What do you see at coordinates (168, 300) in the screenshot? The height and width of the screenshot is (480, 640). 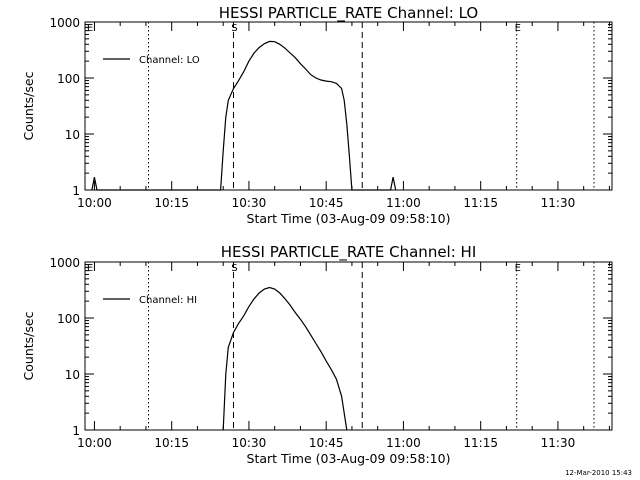 I see `legend-entry: Channel: HI` at bounding box center [168, 300].